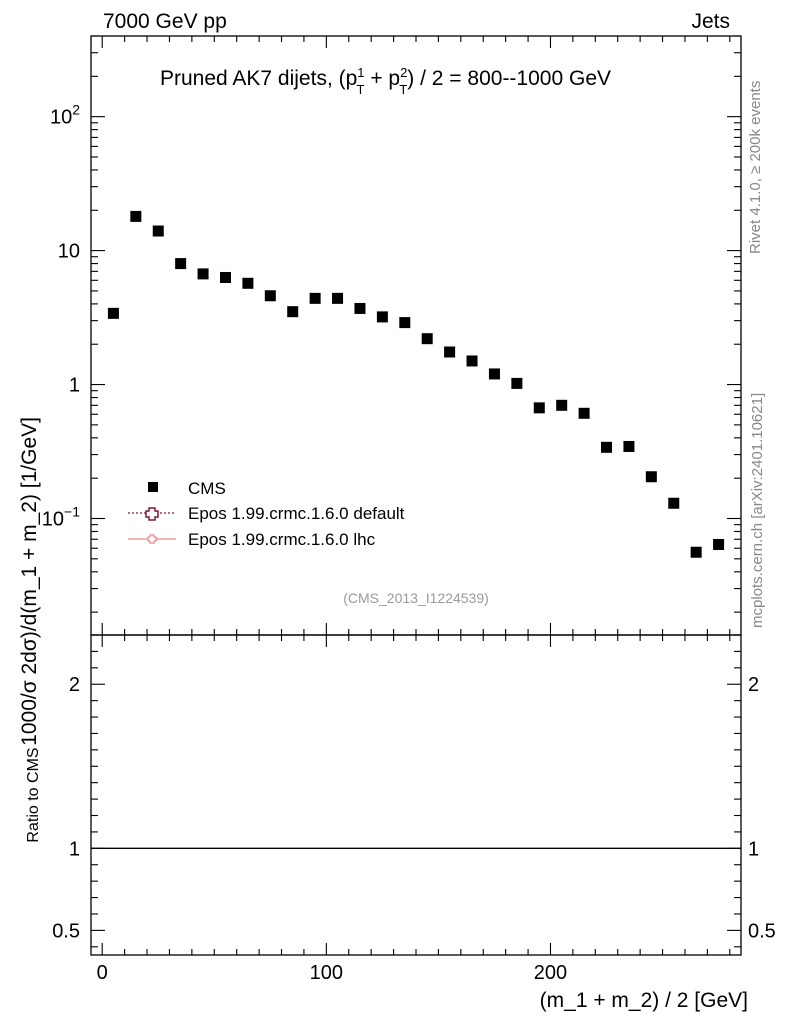 The height and width of the screenshot is (1024, 786). I want to click on title-suffix: ) / 2 = 800--1000 GeV, so click(509, 78).